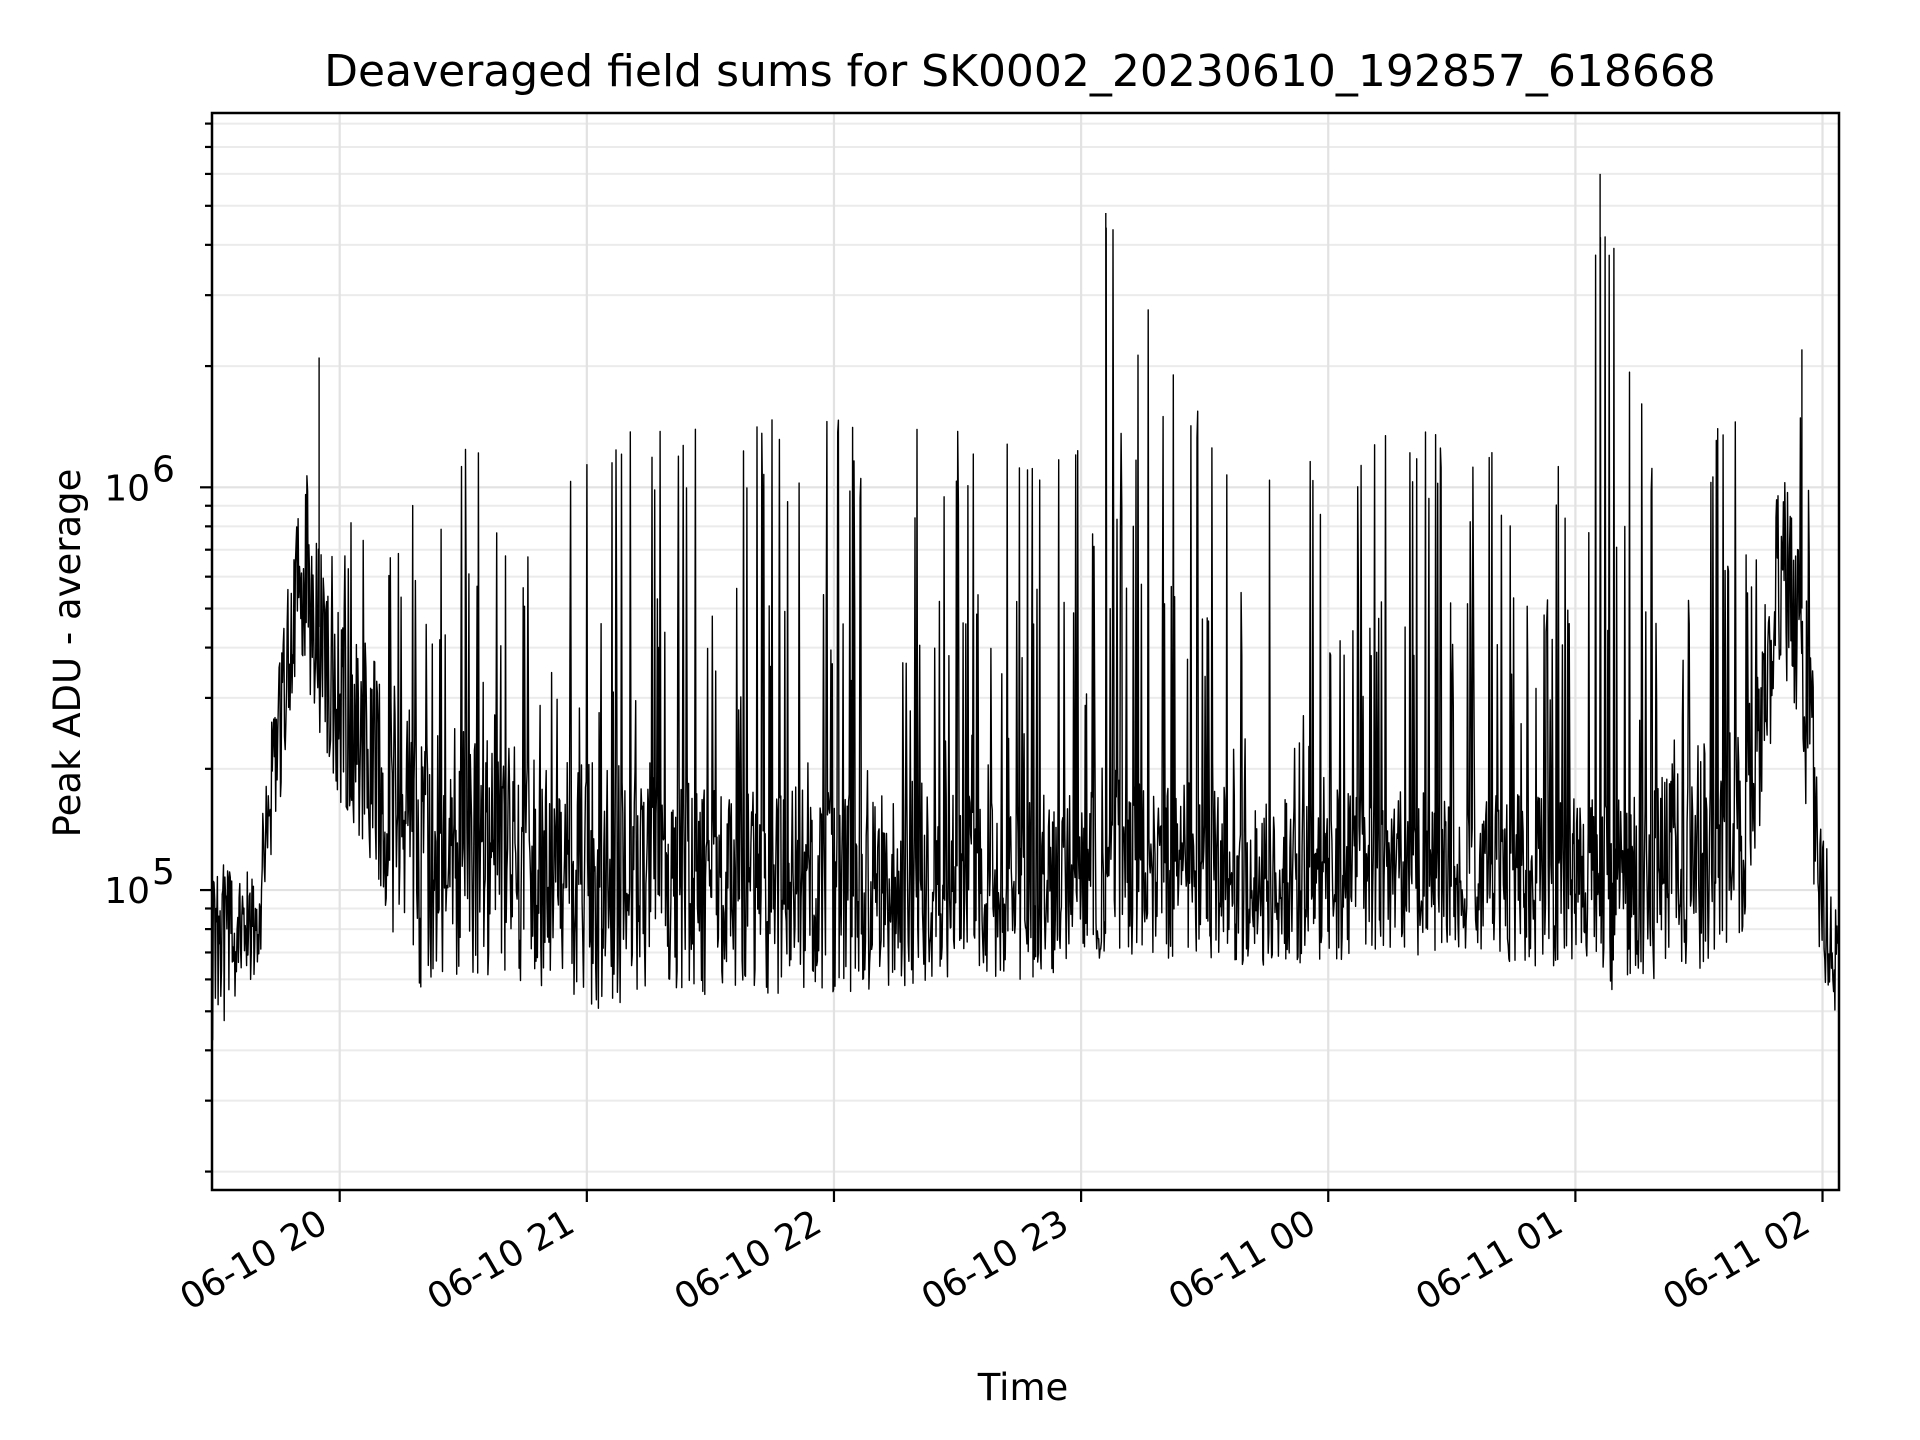 The height and width of the screenshot is (1440, 1920). Describe the element at coordinates (163, 469) in the screenshot. I see `y-tick-exponent: 6` at that location.